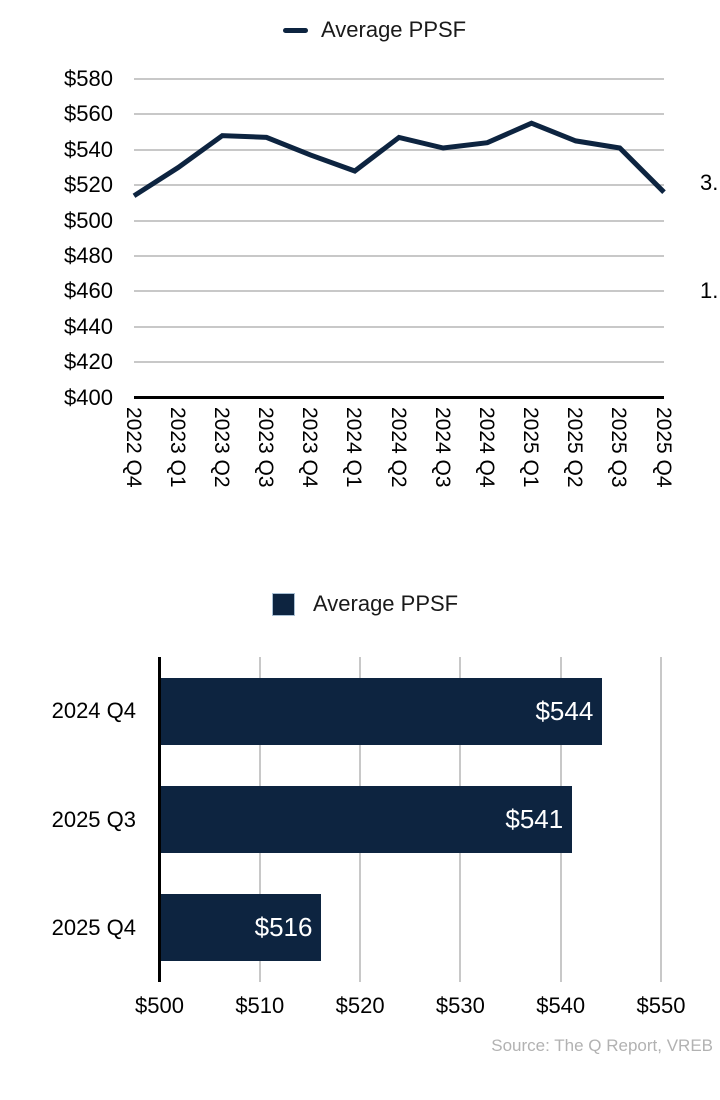  I want to click on bar-series-swatch-icon, so click(283, 604).